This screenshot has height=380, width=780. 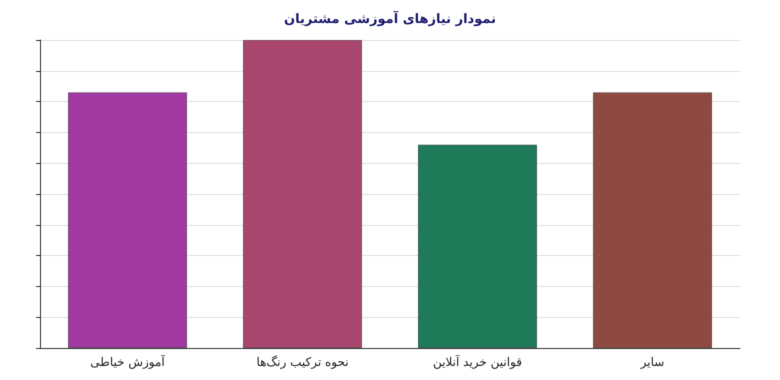 I want to click on chart-title: نمودار نیازهای آموزشی مشتریان, so click(x=390, y=18).